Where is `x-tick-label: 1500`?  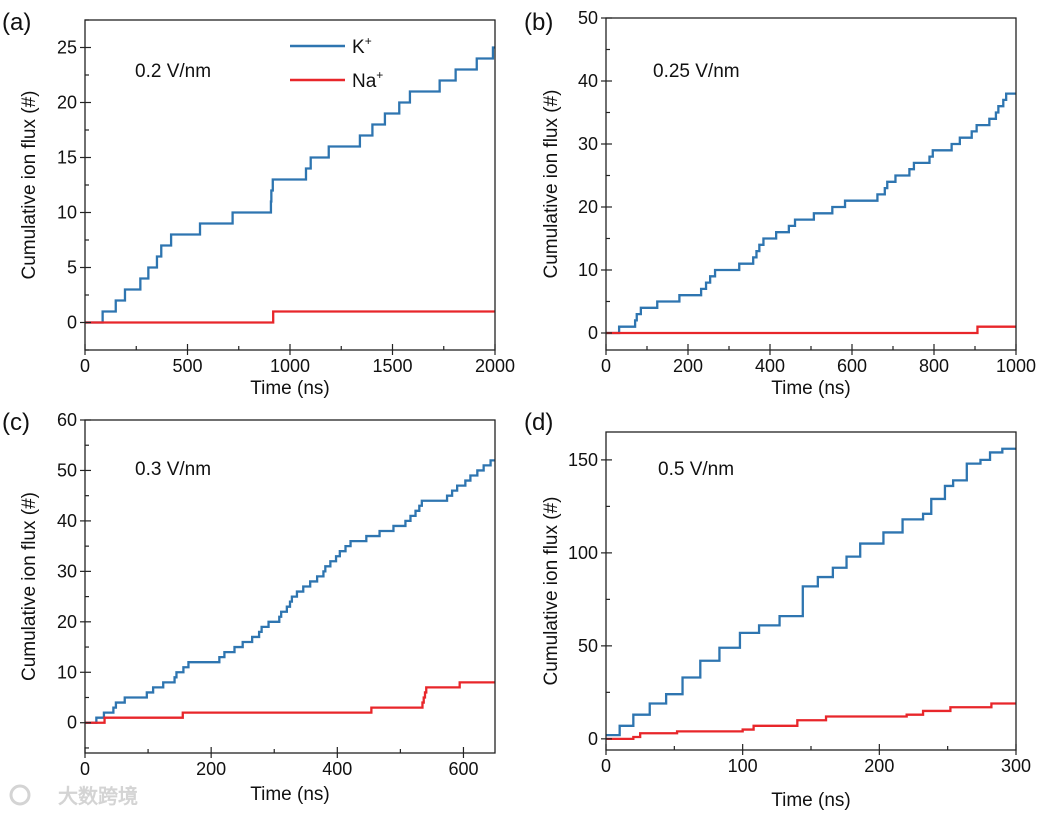
x-tick-label: 1500 is located at coordinates (392, 366).